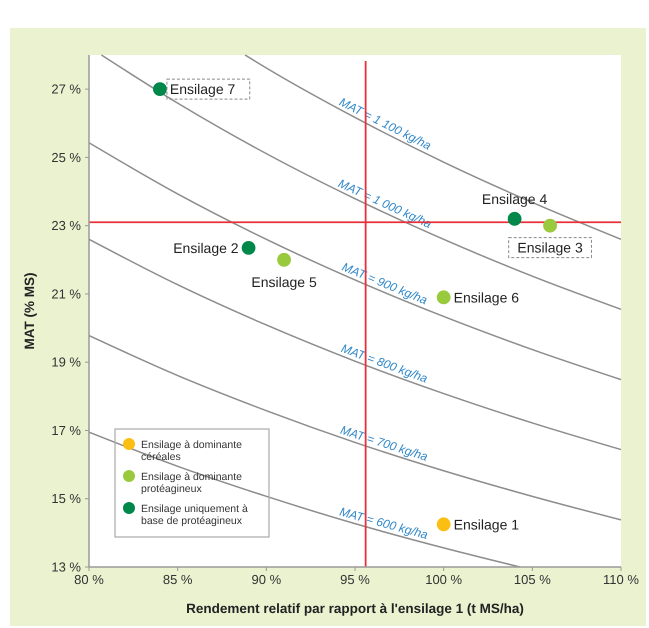 The height and width of the screenshot is (628, 649). What do you see at coordinates (444, 579) in the screenshot?
I see `x-tick-label: 100 %` at bounding box center [444, 579].